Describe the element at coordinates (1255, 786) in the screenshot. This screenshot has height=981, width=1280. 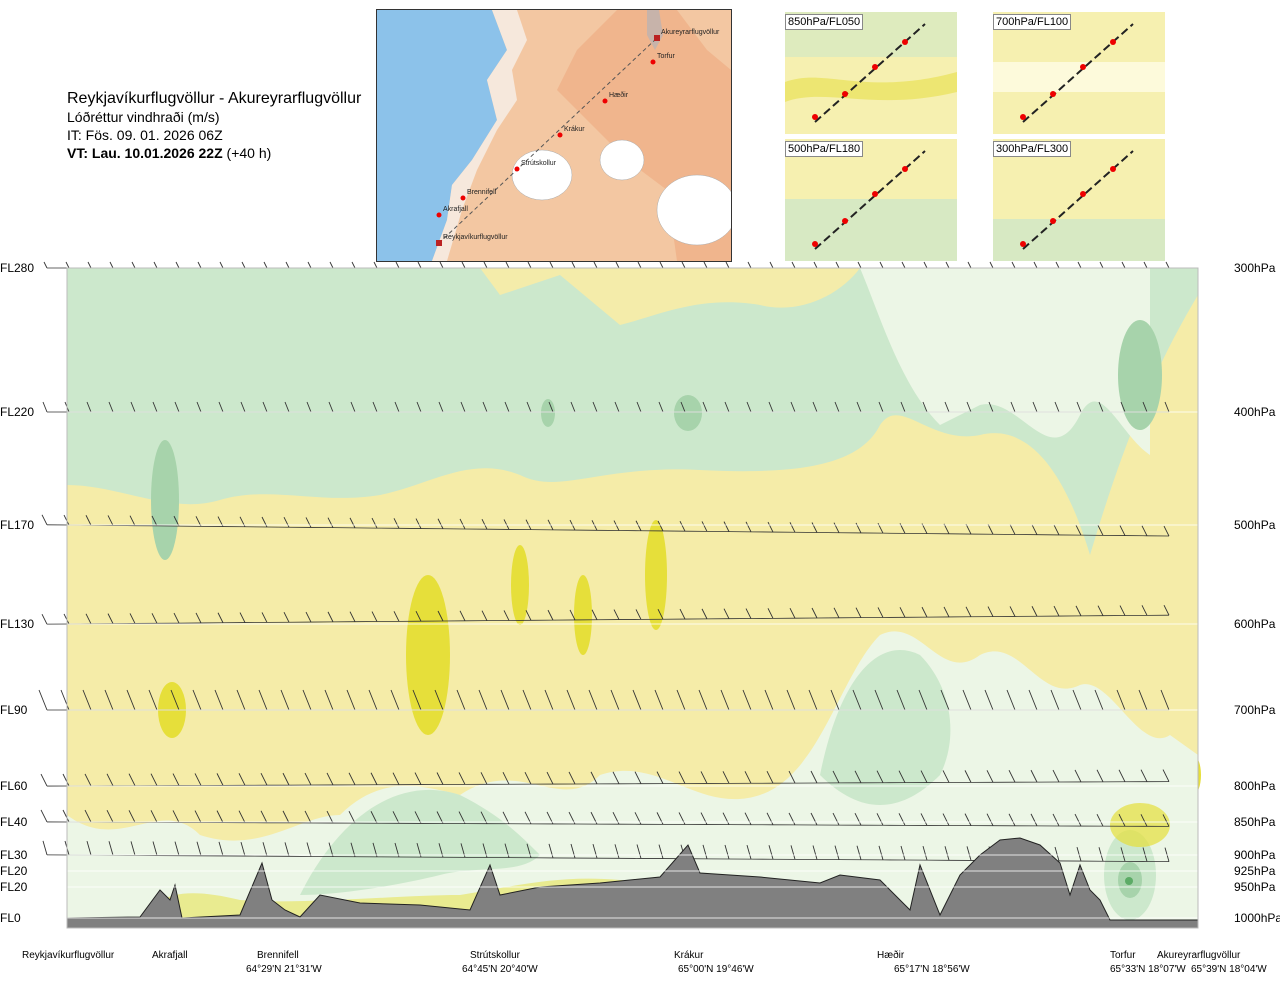
I see `right-axis-label: 800hPa` at that location.